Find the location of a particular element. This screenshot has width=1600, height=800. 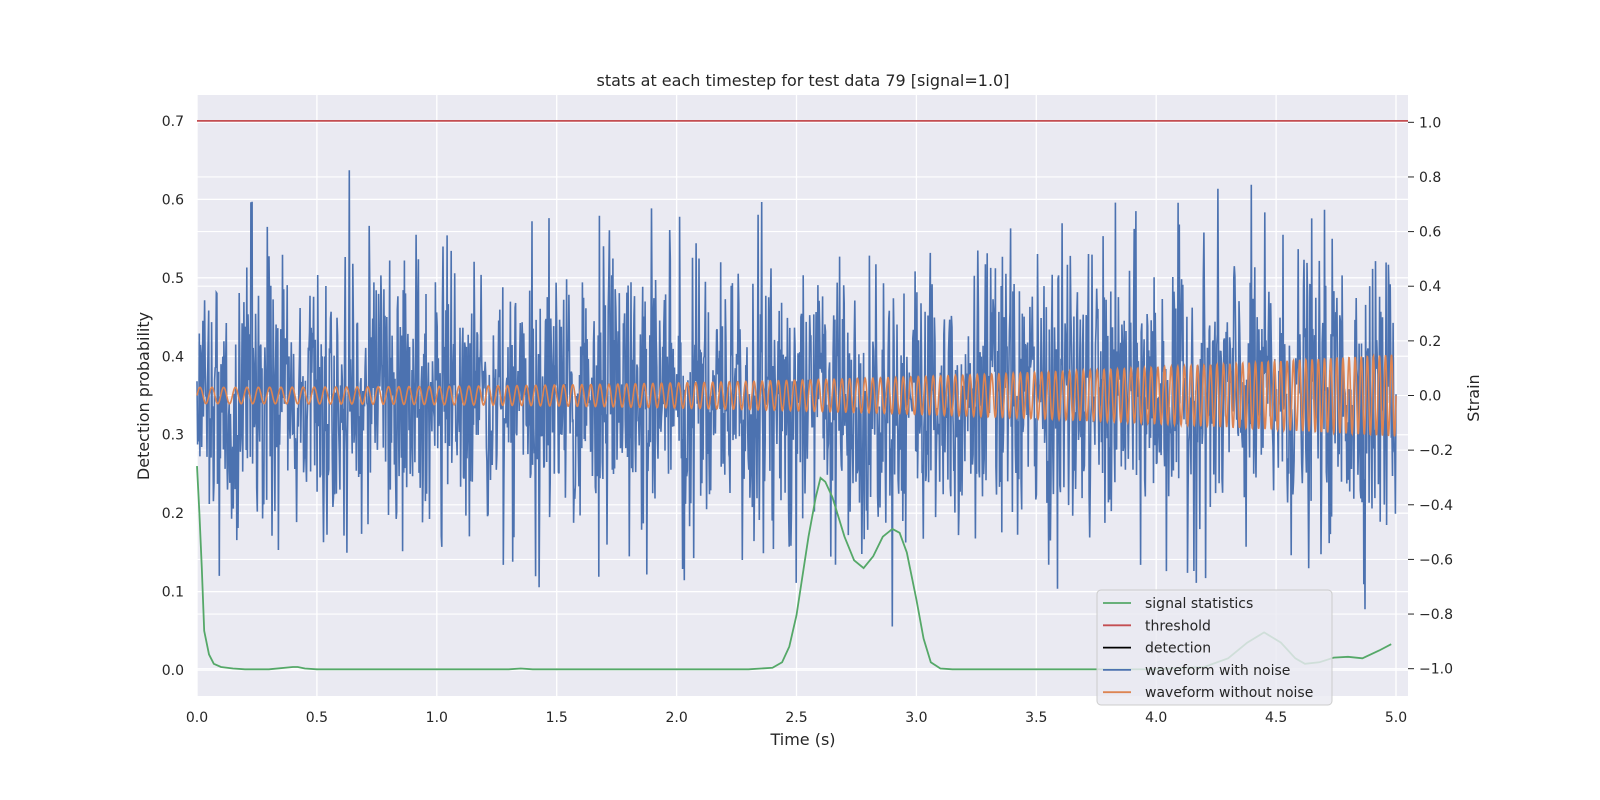

x-tick-label: 4.5 is located at coordinates (1276, 718).